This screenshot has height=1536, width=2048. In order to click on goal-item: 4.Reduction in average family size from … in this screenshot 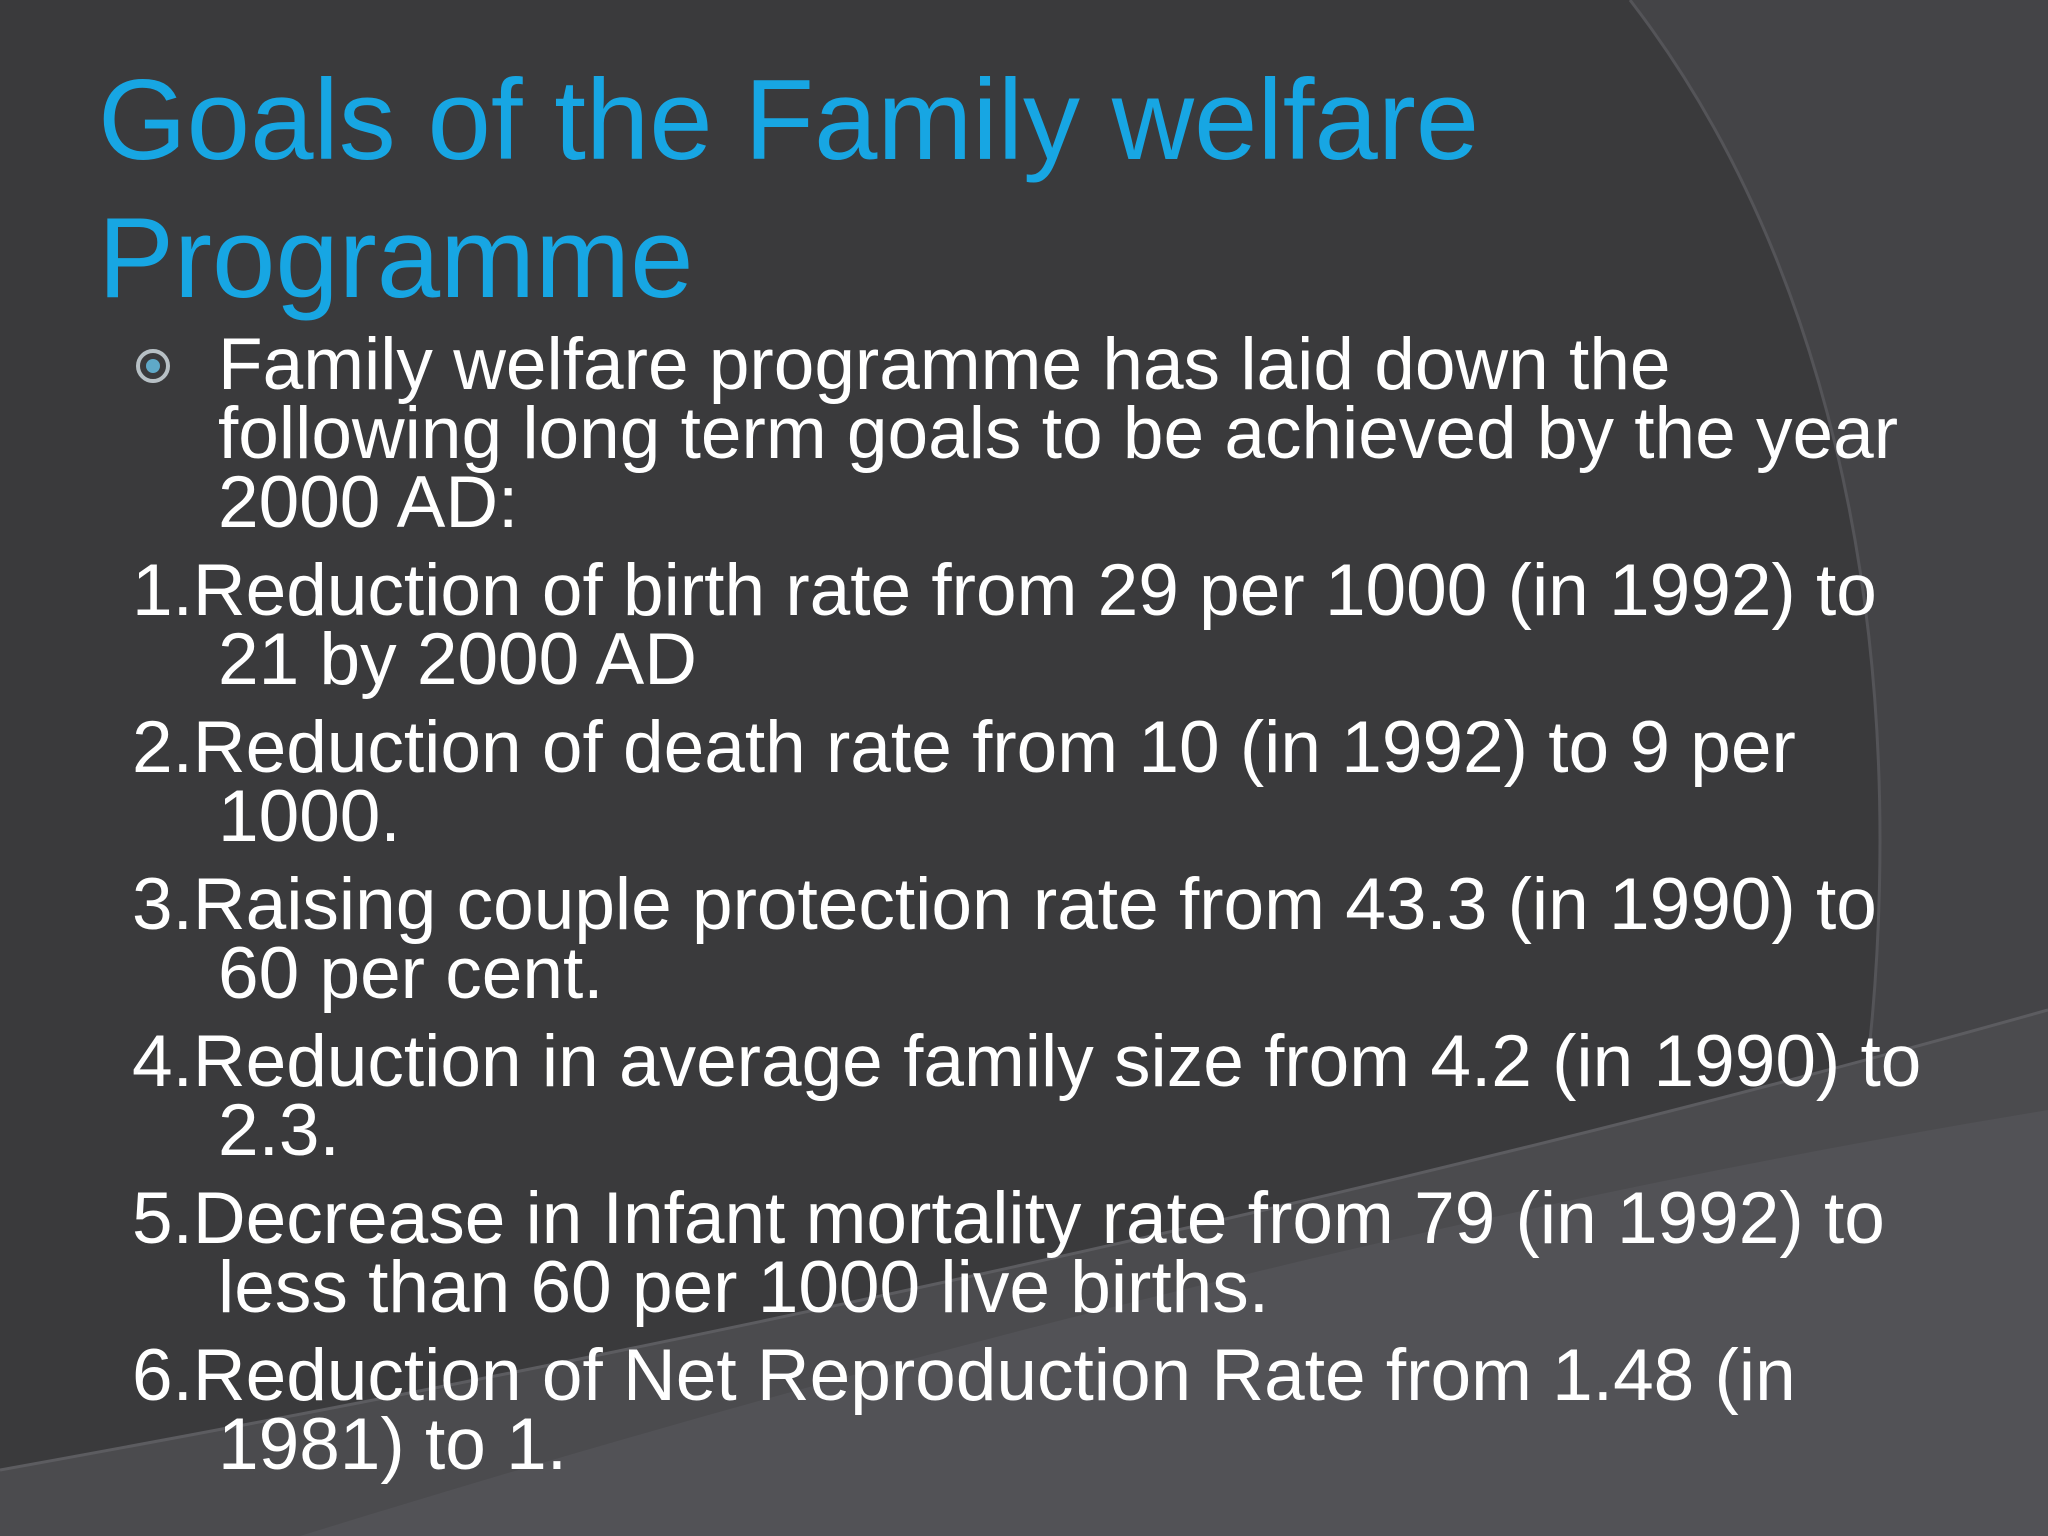, I will do `click(1027, 1096)`.